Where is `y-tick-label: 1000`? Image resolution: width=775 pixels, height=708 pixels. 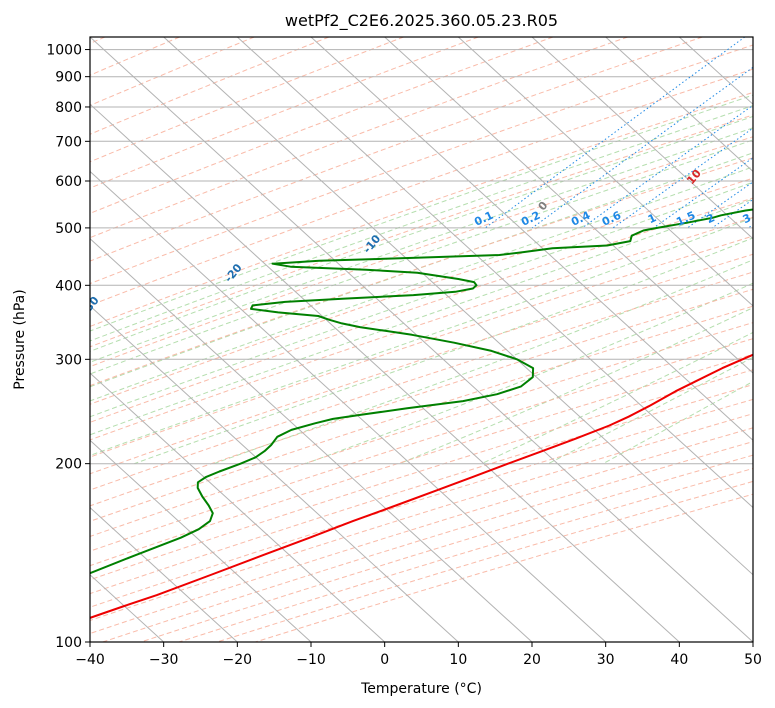 y-tick-label: 1000 is located at coordinates (64, 51).